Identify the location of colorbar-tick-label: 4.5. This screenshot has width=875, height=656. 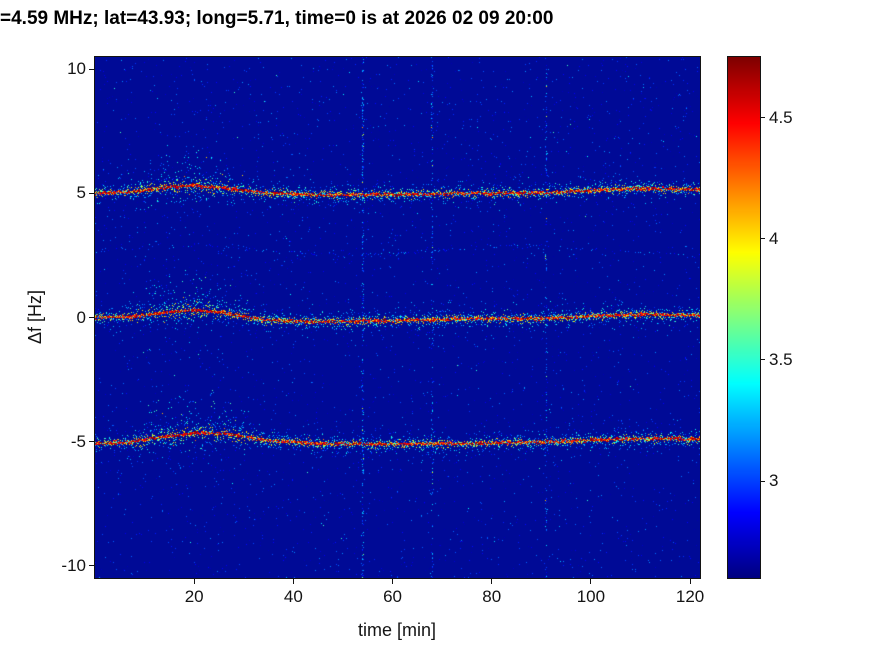
(781, 117).